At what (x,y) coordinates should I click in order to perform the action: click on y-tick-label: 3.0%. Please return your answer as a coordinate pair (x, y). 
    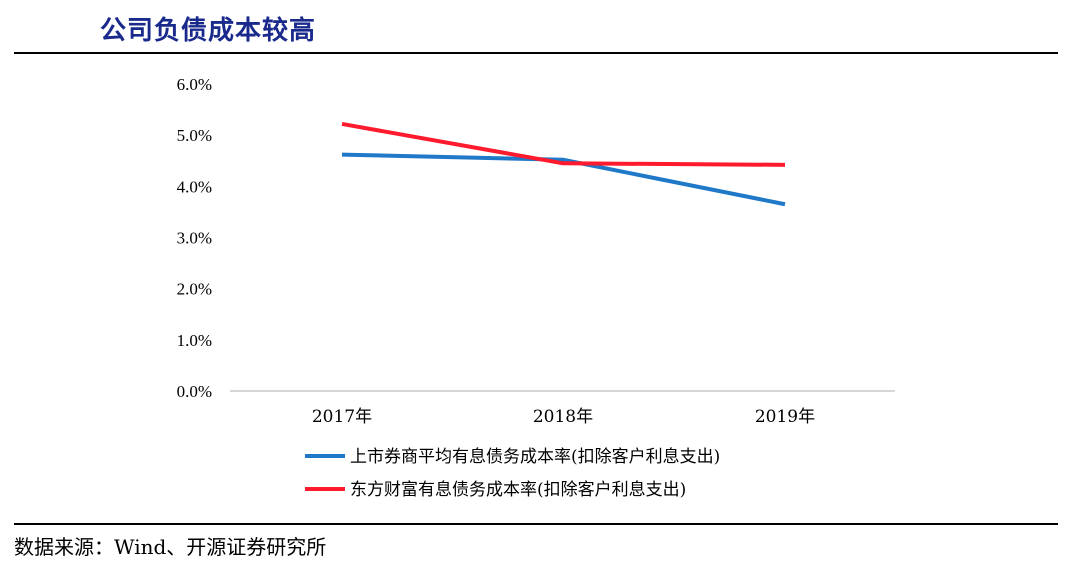
    Looking at the image, I should click on (194, 238).